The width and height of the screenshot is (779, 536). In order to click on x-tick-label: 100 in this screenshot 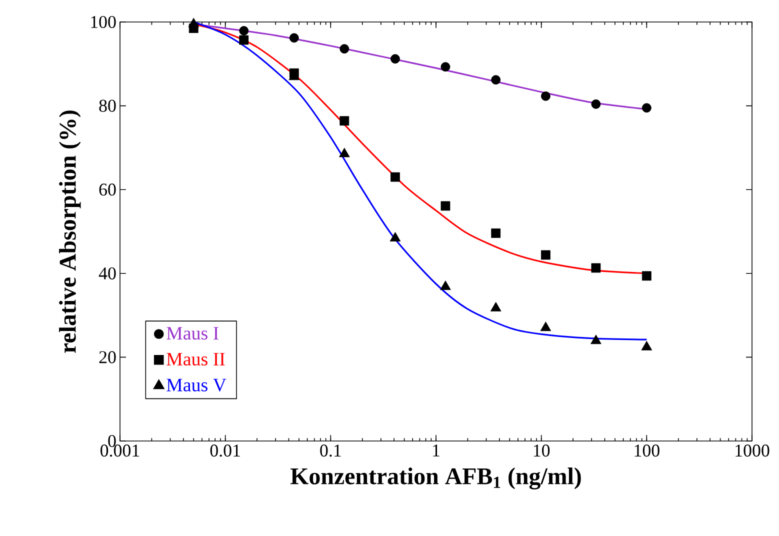, I will do `click(647, 450)`.